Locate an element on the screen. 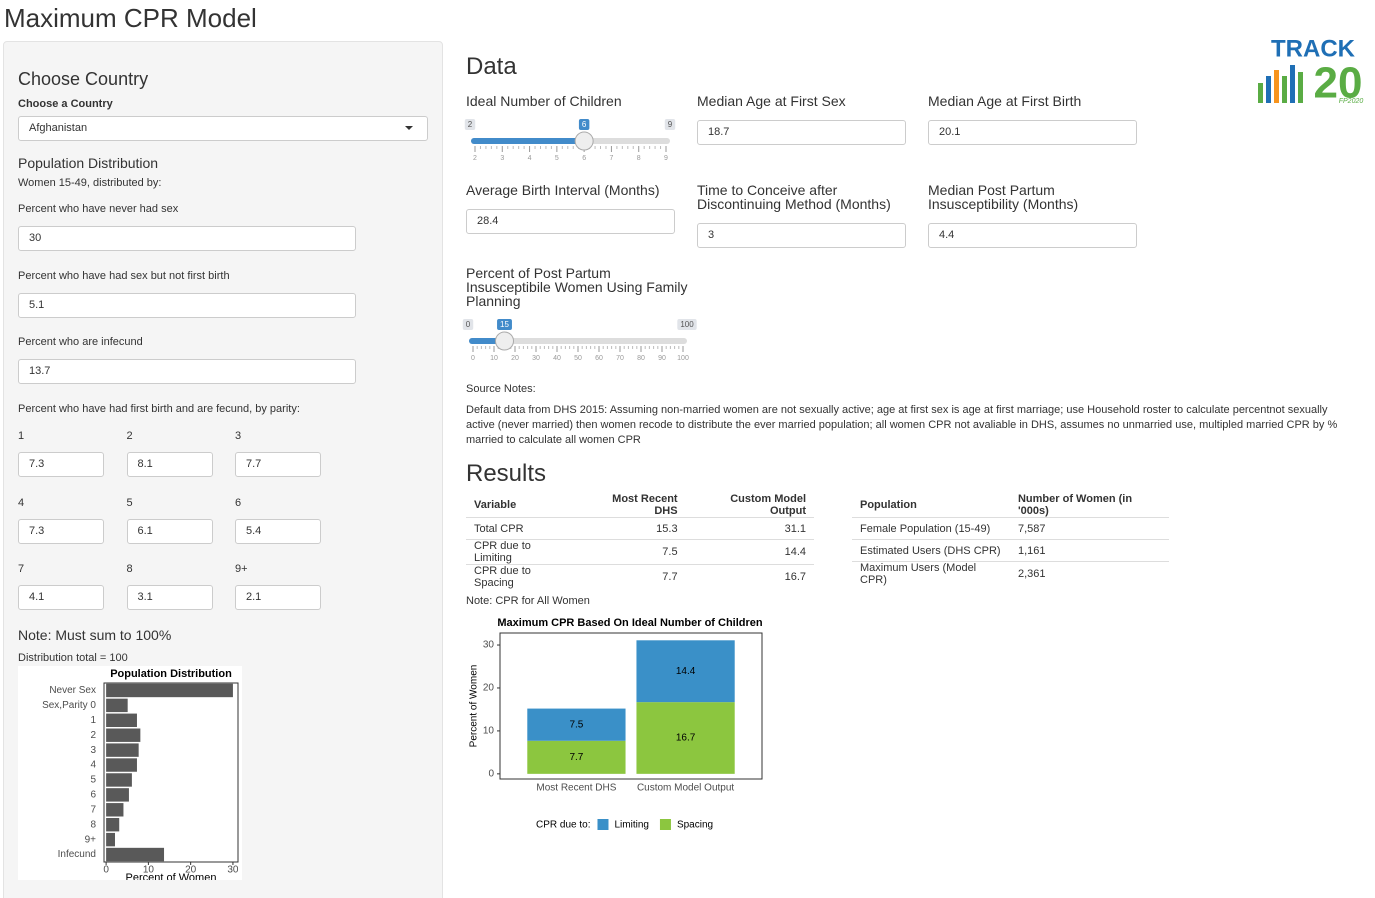 This screenshot has height=898, width=1375. table-cell: 7,587 is located at coordinates (1089, 528).